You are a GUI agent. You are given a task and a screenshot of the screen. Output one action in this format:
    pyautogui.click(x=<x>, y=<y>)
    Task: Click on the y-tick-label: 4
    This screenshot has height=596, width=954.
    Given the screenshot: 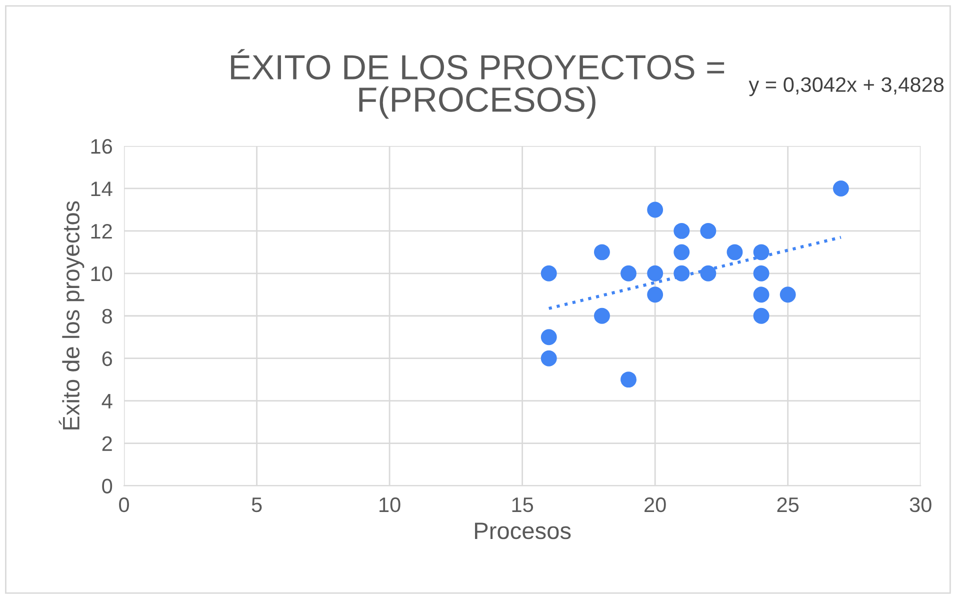 What is the action you would take?
    pyautogui.click(x=107, y=401)
    